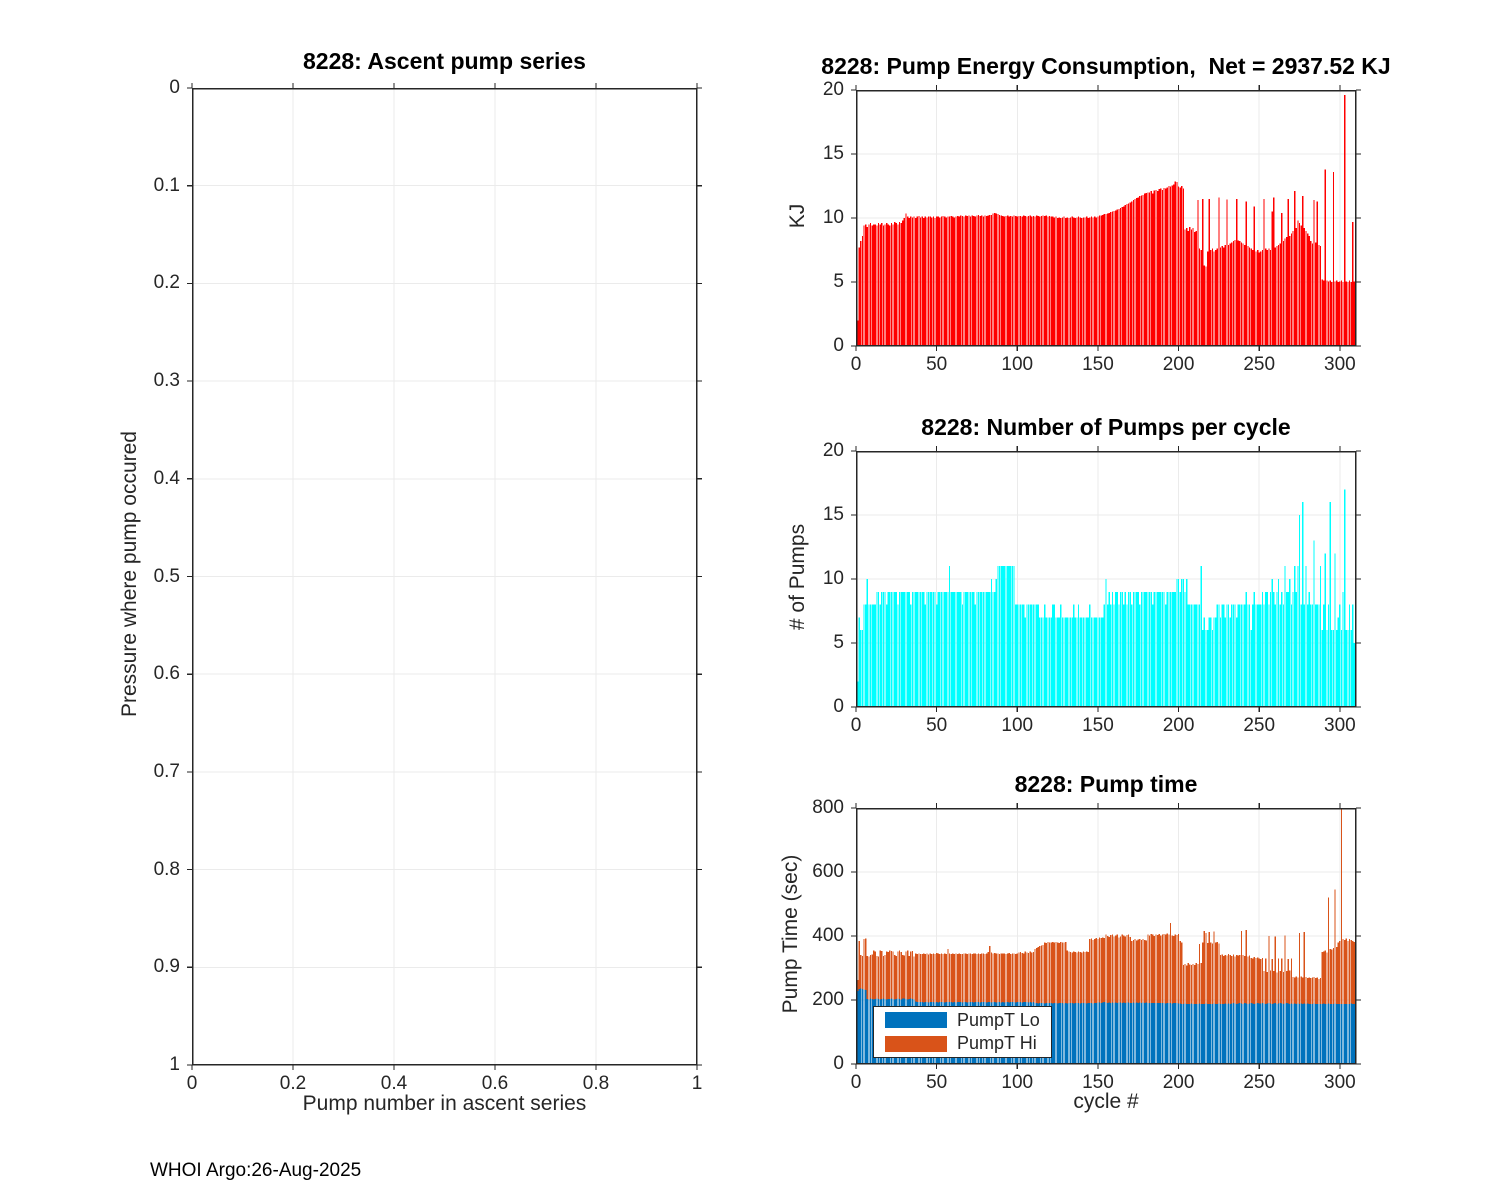 This screenshot has height=1200, width=1500. What do you see at coordinates (828, 999) in the screenshot?
I see `y-tick-label: 200` at bounding box center [828, 999].